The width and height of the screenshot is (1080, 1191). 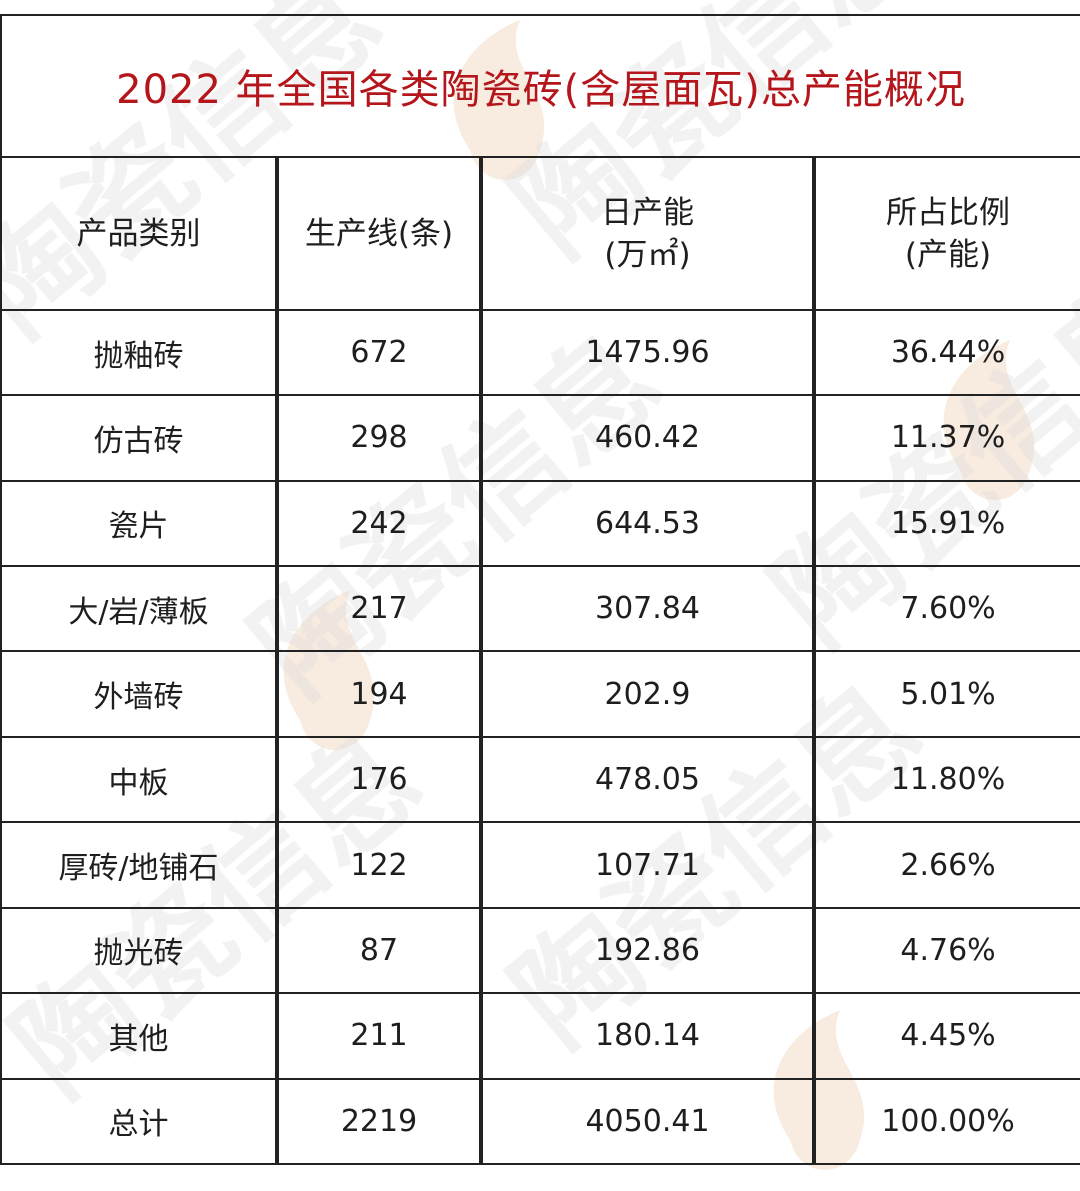 I want to click on header-share-line1: 所占比例, so click(x=948, y=212).